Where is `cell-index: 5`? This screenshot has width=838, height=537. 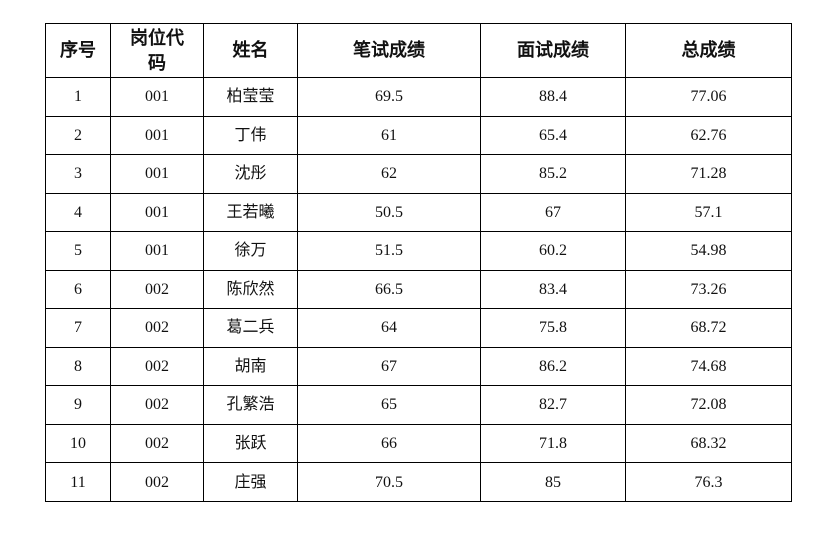 cell-index: 5 is located at coordinates (78, 251).